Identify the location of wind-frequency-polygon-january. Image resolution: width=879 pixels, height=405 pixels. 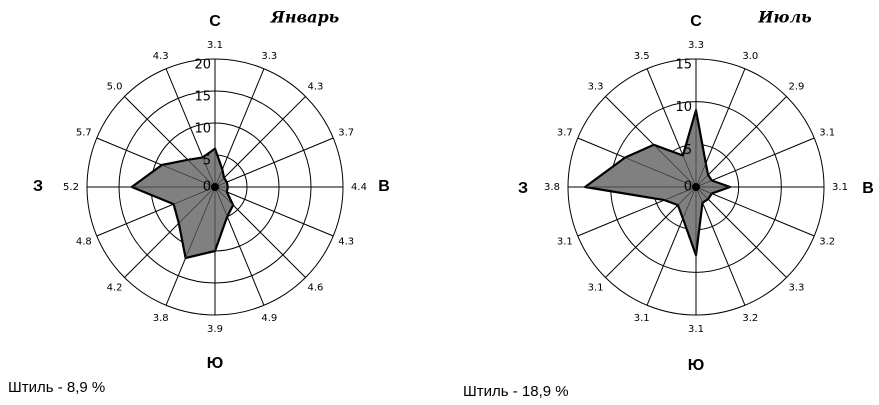
(182, 203).